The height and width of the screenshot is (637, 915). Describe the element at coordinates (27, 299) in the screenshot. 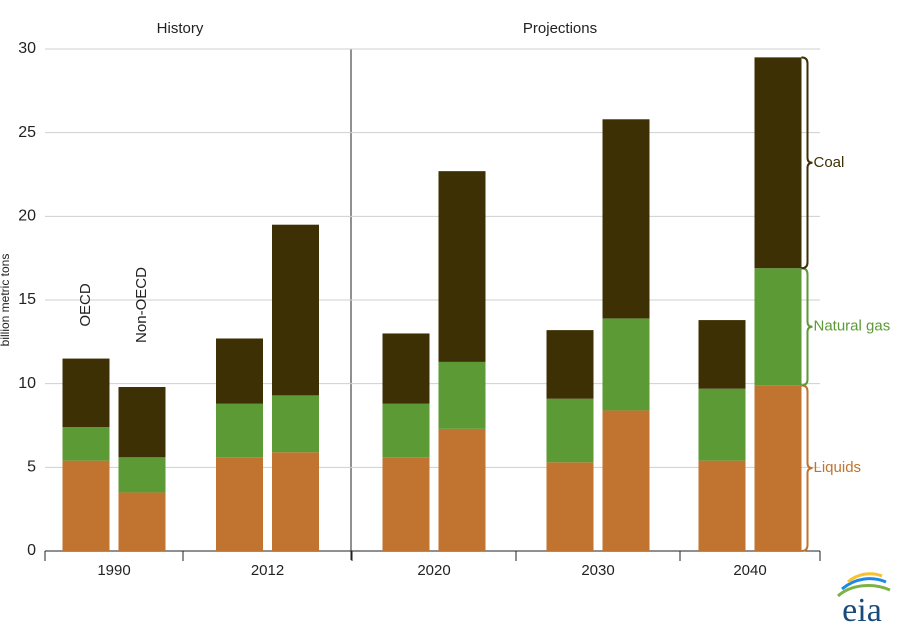

I see `y-tick-label: 15` at that location.